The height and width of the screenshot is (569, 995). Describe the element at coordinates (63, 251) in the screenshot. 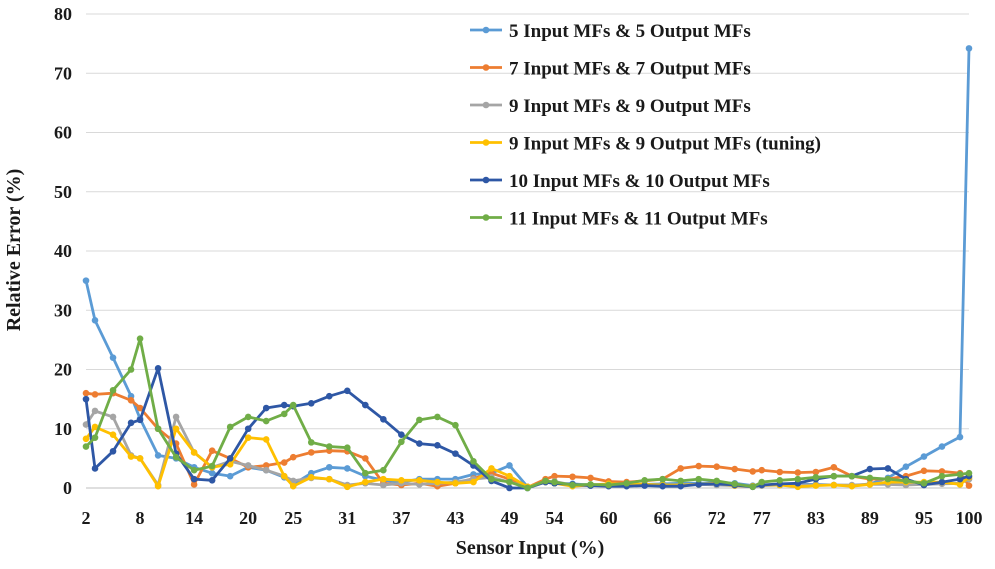

I see `y-tick-label: 40` at that location.